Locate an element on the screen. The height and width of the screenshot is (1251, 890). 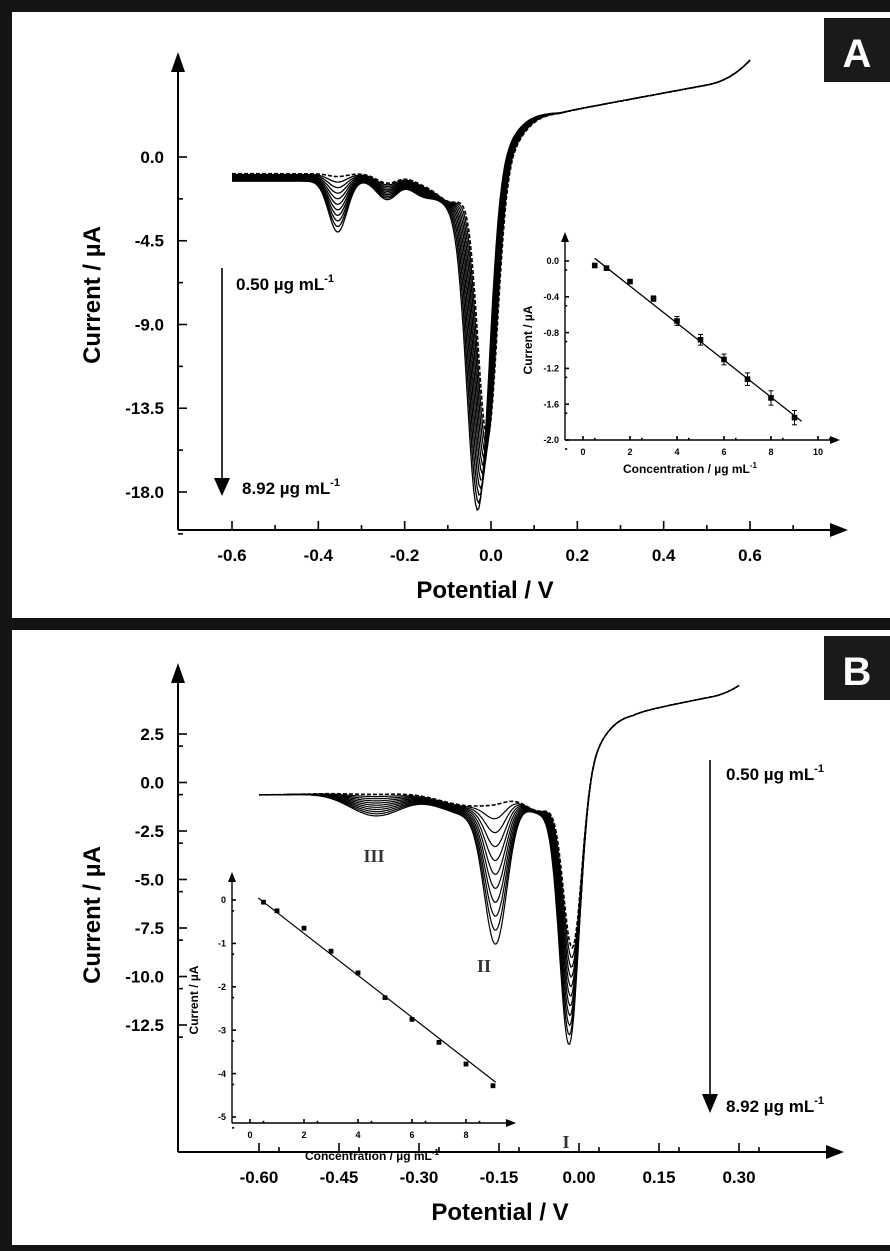
panel-a-inset-x-tick-label: 0 is located at coordinates (582, 452).